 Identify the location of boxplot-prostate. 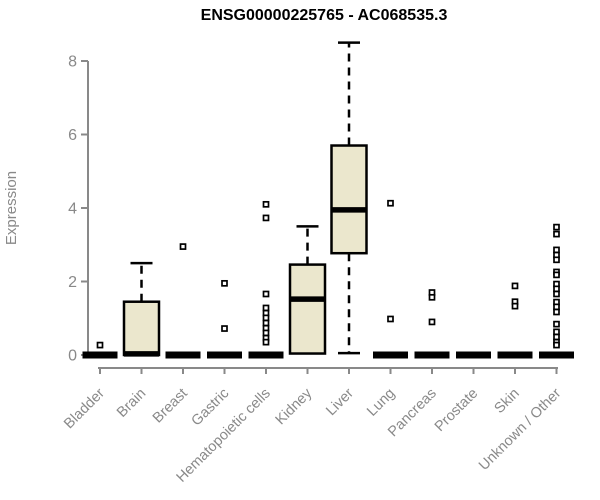
(473, 355).